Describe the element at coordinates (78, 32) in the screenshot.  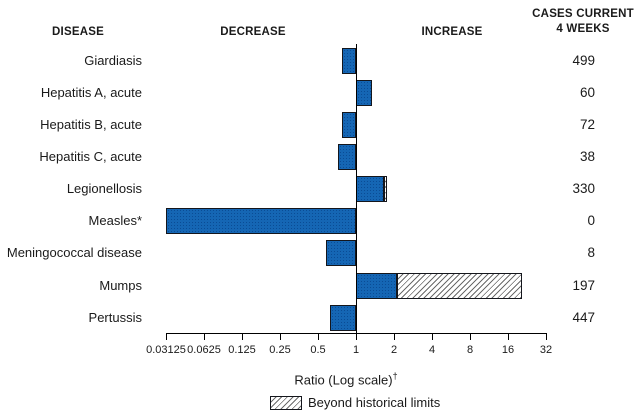
I see `column-header-disease: DISEASE` at that location.